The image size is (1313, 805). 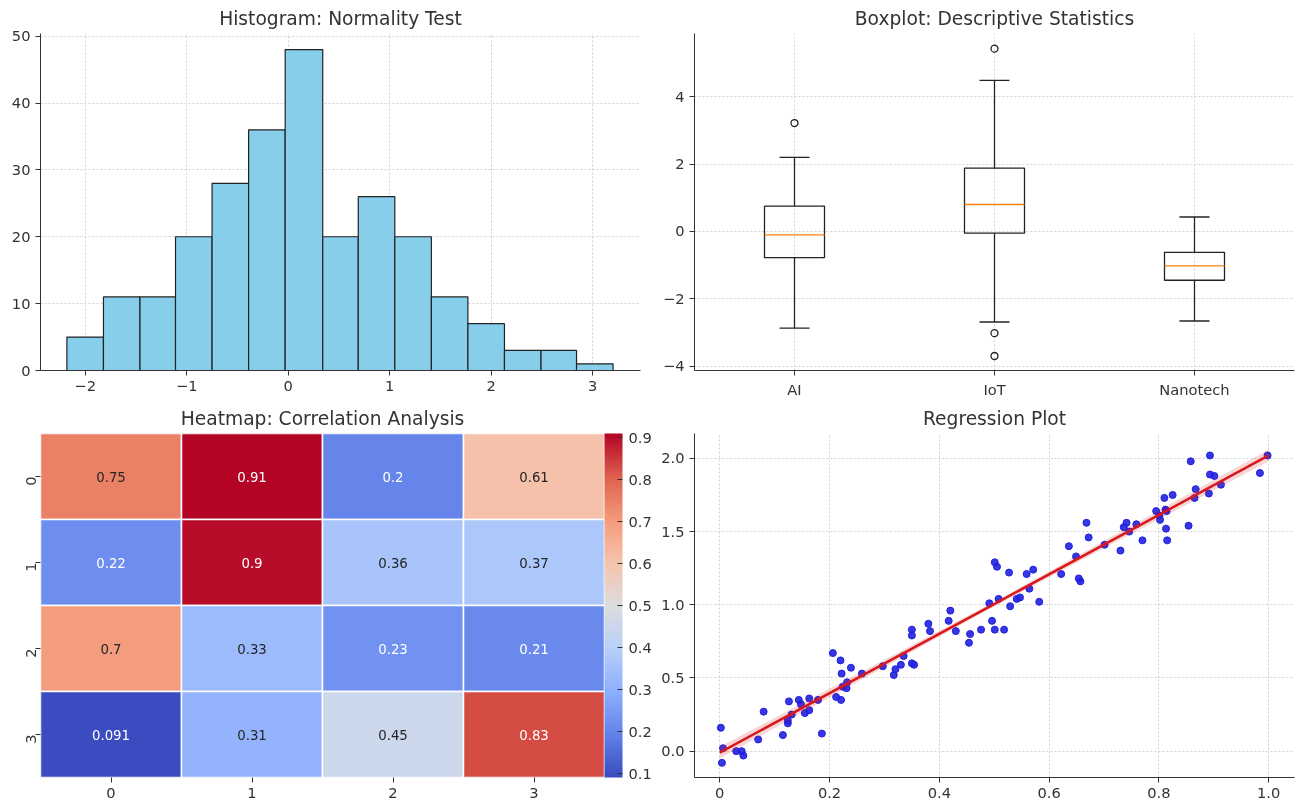 I want to click on y-tick-label: 20, so click(x=21, y=236).